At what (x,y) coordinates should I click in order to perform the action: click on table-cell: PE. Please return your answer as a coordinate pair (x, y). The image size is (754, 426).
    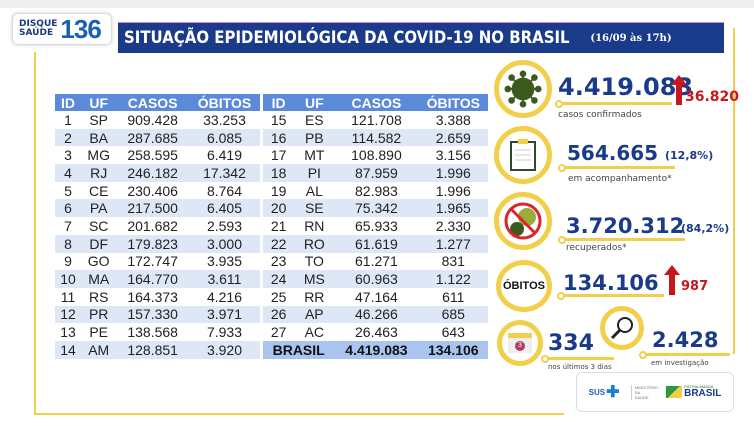
    Looking at the image, I should click on (99, 332).